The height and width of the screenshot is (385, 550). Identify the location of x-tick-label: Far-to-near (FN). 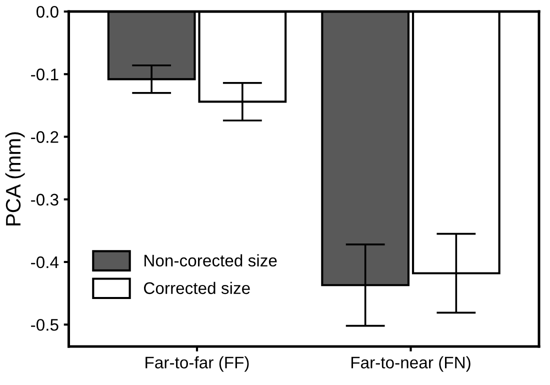
(410, 364).